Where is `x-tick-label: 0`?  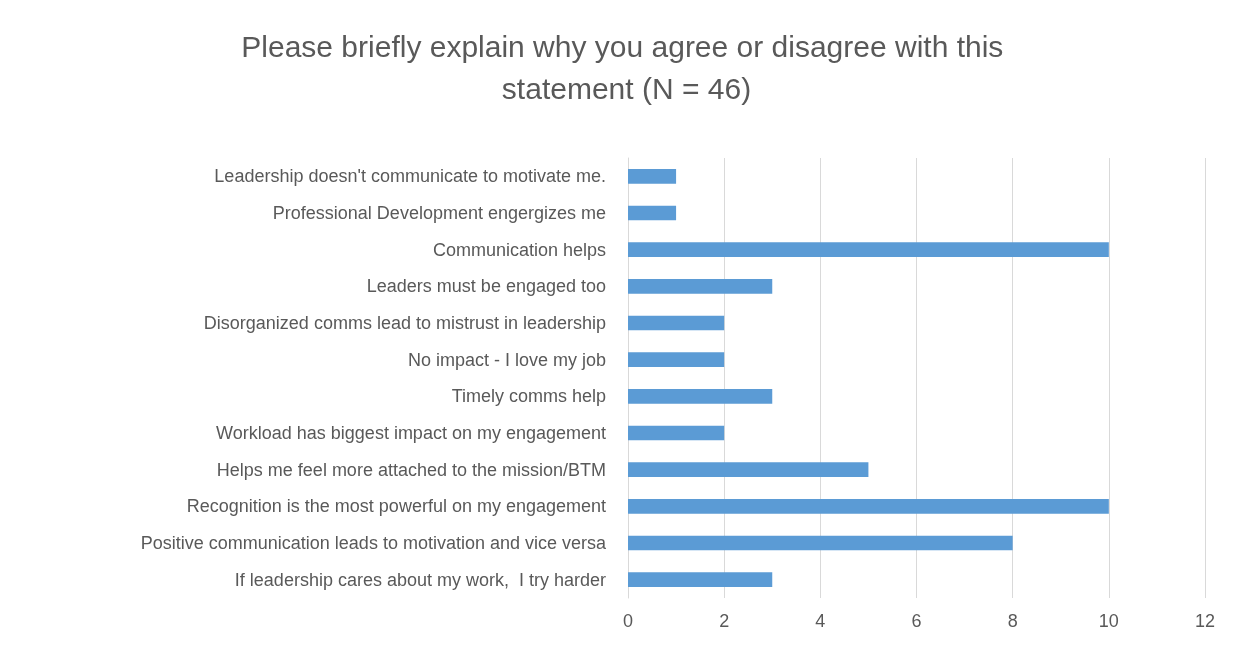 x-tick-label: 0 is located at coordinates (628, 621).